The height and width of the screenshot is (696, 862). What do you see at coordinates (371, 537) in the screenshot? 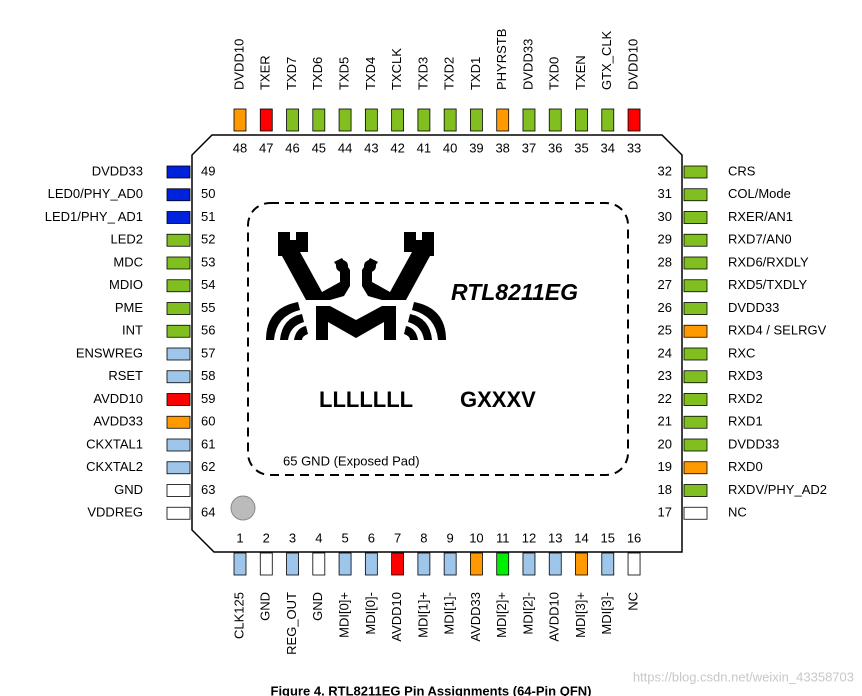
I see `pin-number: 6` at bounding box center [371, 537].